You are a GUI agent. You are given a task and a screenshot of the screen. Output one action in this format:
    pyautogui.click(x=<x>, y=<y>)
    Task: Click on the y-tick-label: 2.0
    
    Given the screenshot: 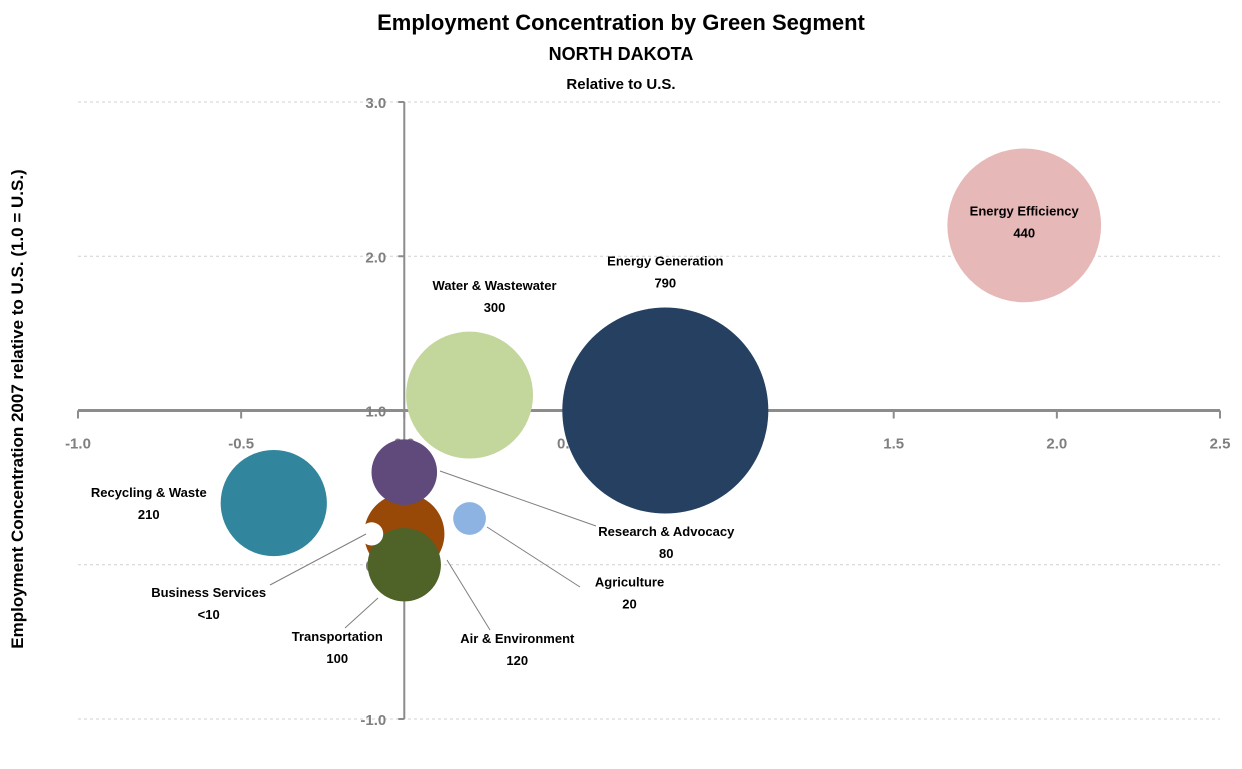 What is the action you would take?
    pyautogui.click(x=375, y=257)
    